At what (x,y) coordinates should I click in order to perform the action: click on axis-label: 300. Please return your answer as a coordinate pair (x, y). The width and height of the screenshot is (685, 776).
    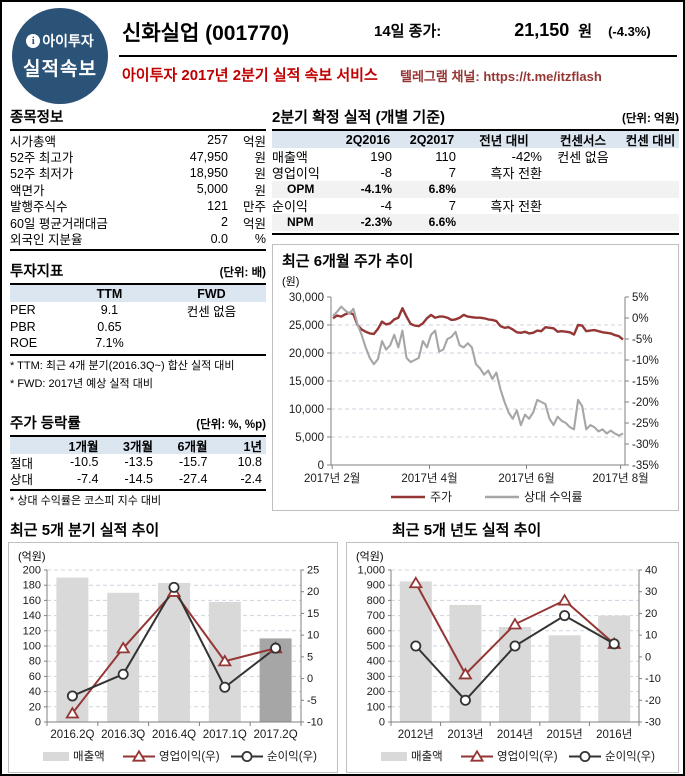
    Looking at the image, I should click on (376, 677).